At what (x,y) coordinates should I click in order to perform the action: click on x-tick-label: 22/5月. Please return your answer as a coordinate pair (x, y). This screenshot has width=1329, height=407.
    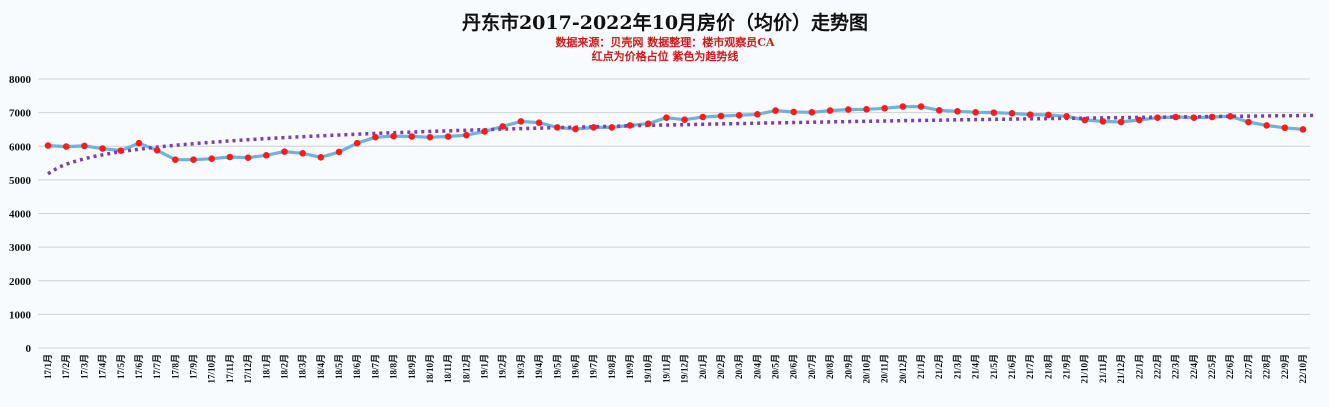
    Looking at the image, I should click on (1212, 366).